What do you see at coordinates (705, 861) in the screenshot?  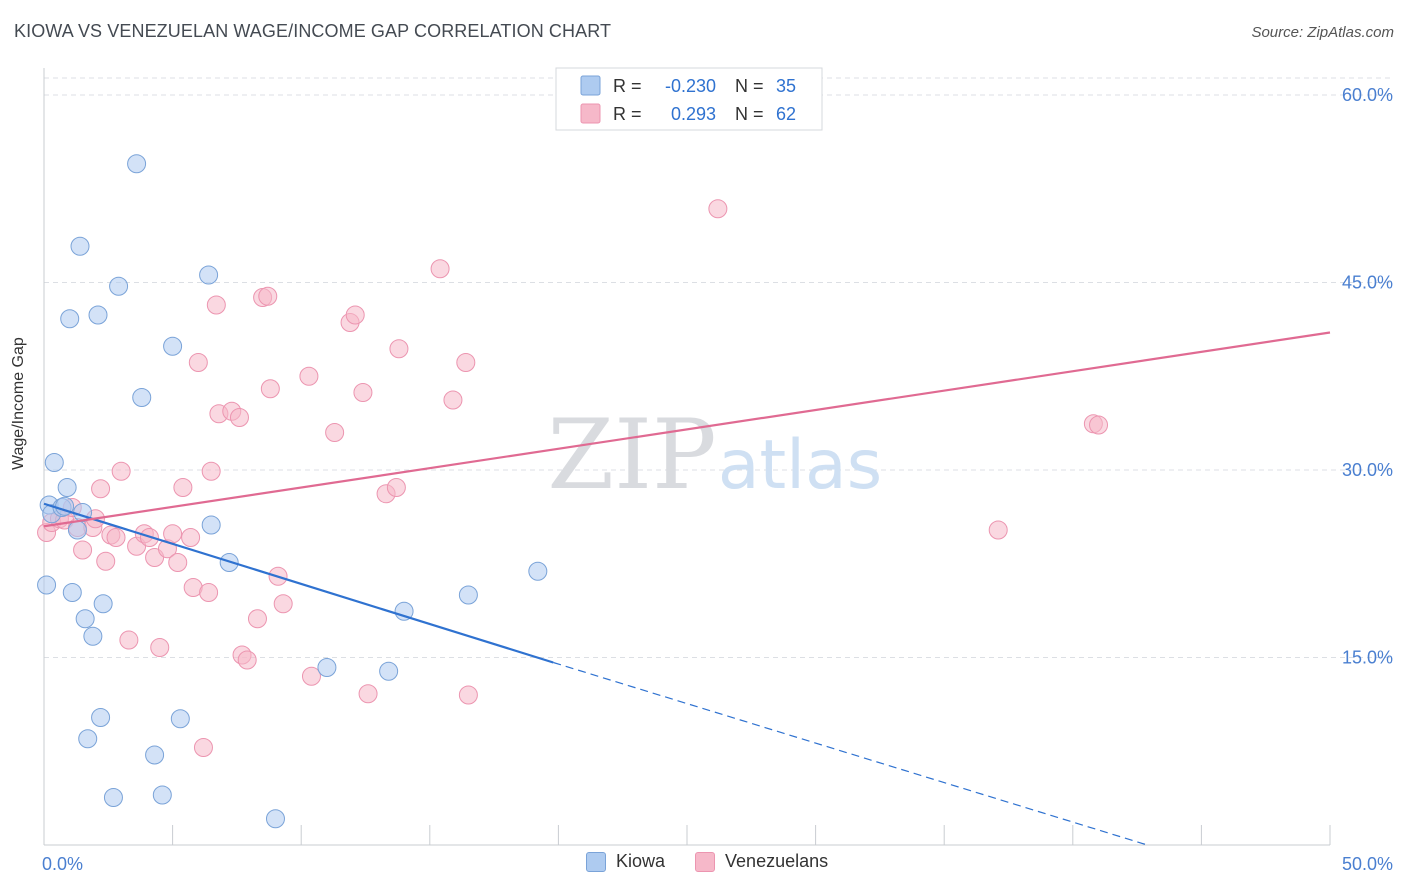 I see `venezuelans-swatch` at bounding box center [705, 861].